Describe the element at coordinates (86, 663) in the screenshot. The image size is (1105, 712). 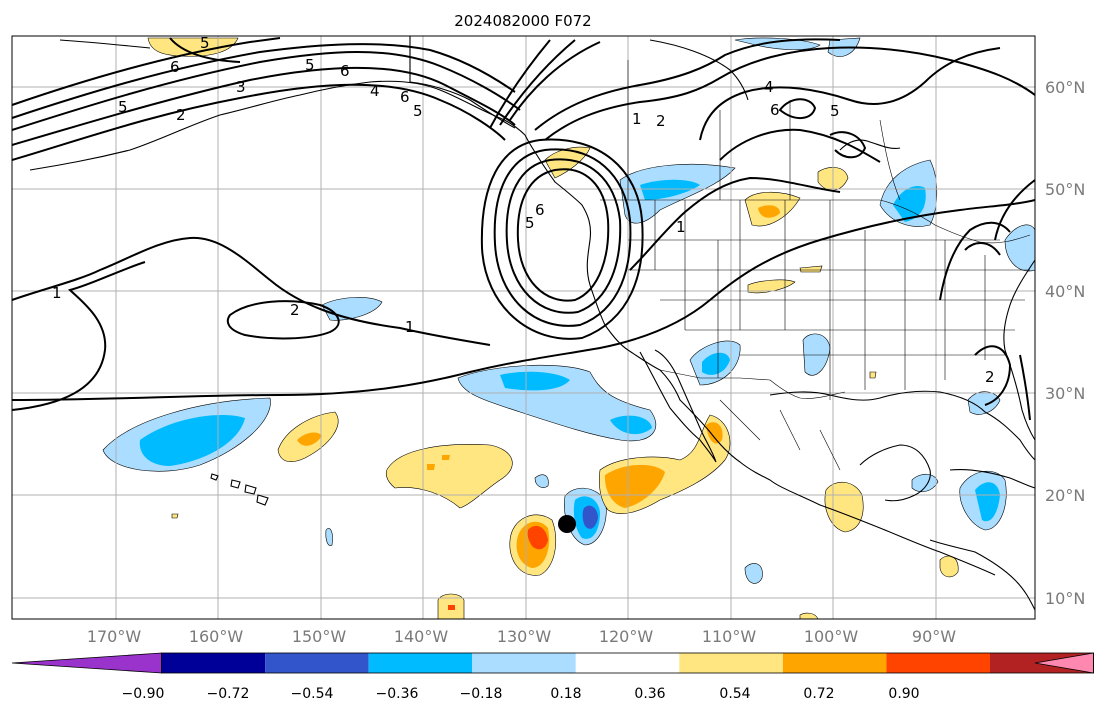
I see `colorbar-extend-min` at that location.